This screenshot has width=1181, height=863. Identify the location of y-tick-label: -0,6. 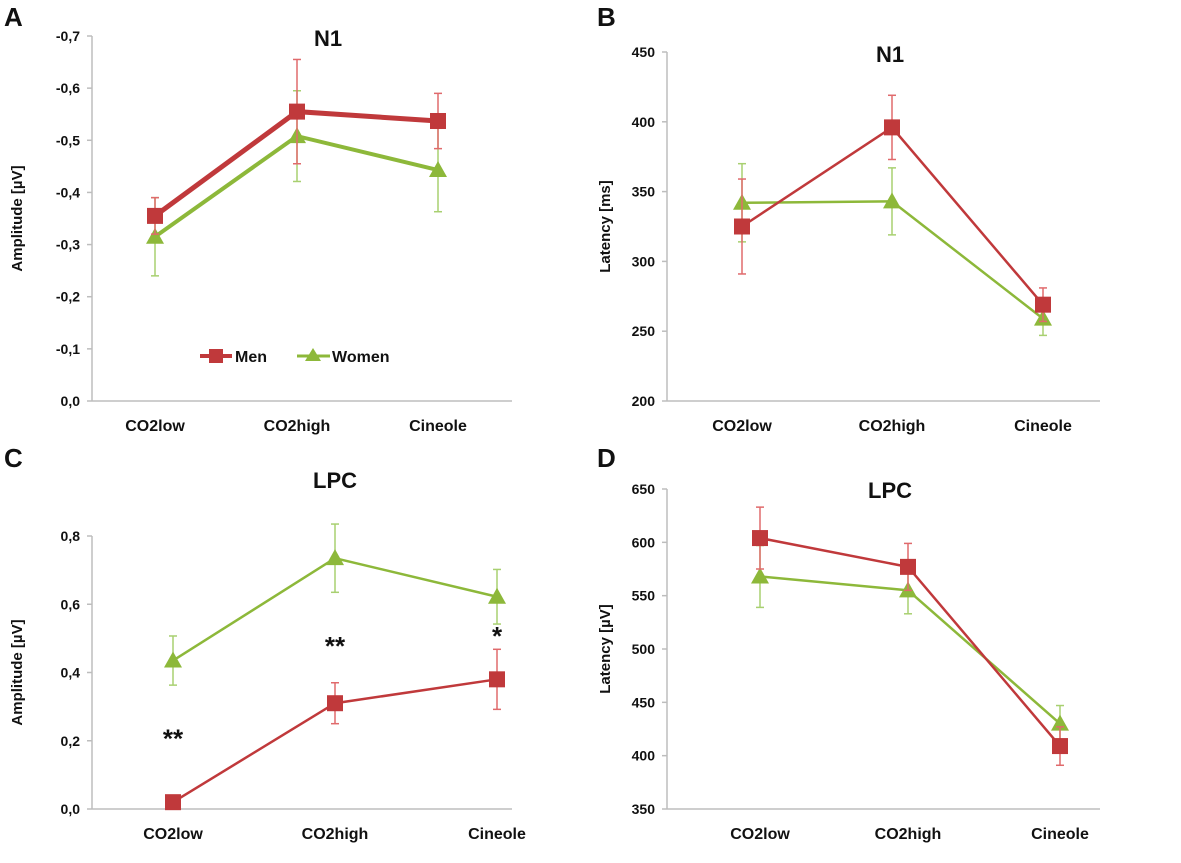
(68, 88).